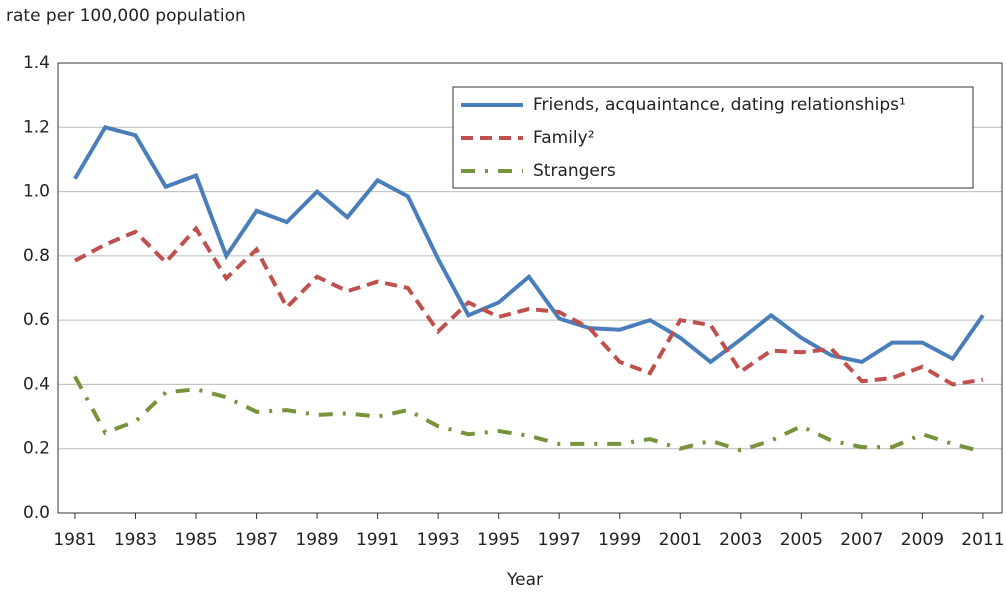  What do you see at coordinates (377, 540) in the screenshot?
I see `x-tick-label: 1991` at bounding box center [377, 540].